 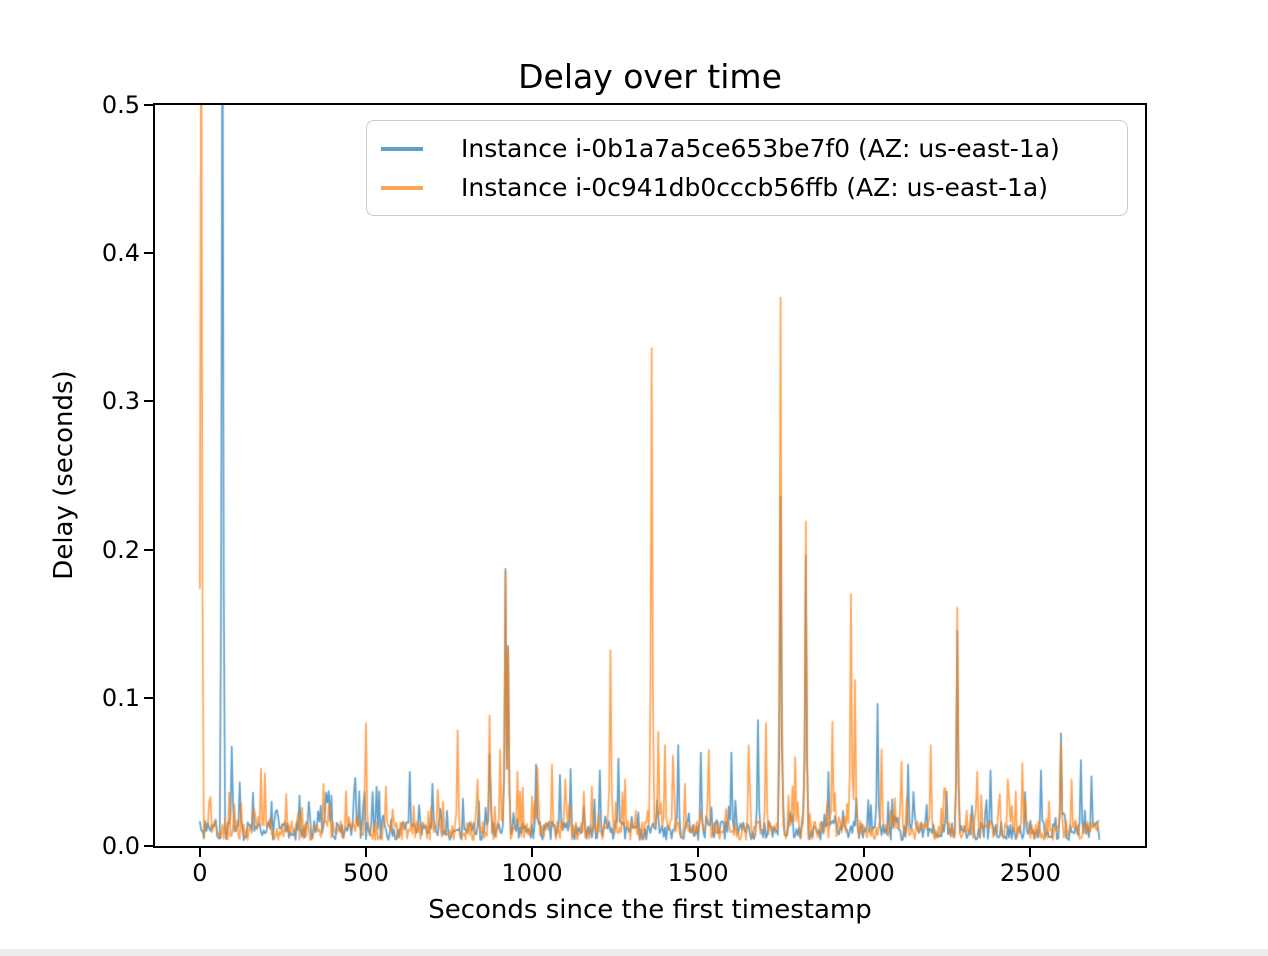 What do you see at coordinates (1030, 873) in the screenshot?
I see `x-tick-label: 2500` at bounding box center [1030, 873].